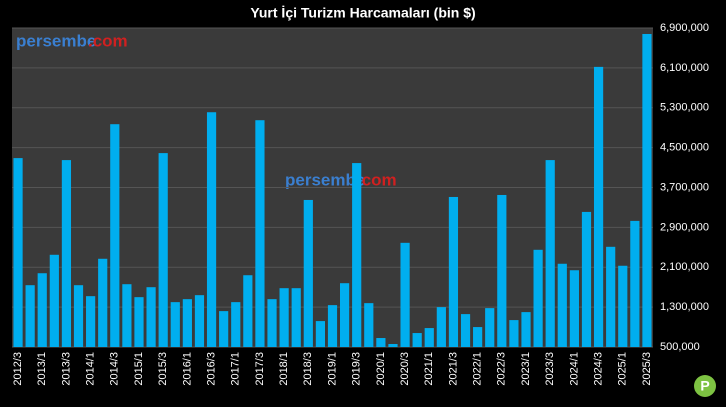 The image size is (726, 407). Describe the element at coordinates (684, 307) in the screenshot. I see `y-tick-label: 1,300,000` at that location.